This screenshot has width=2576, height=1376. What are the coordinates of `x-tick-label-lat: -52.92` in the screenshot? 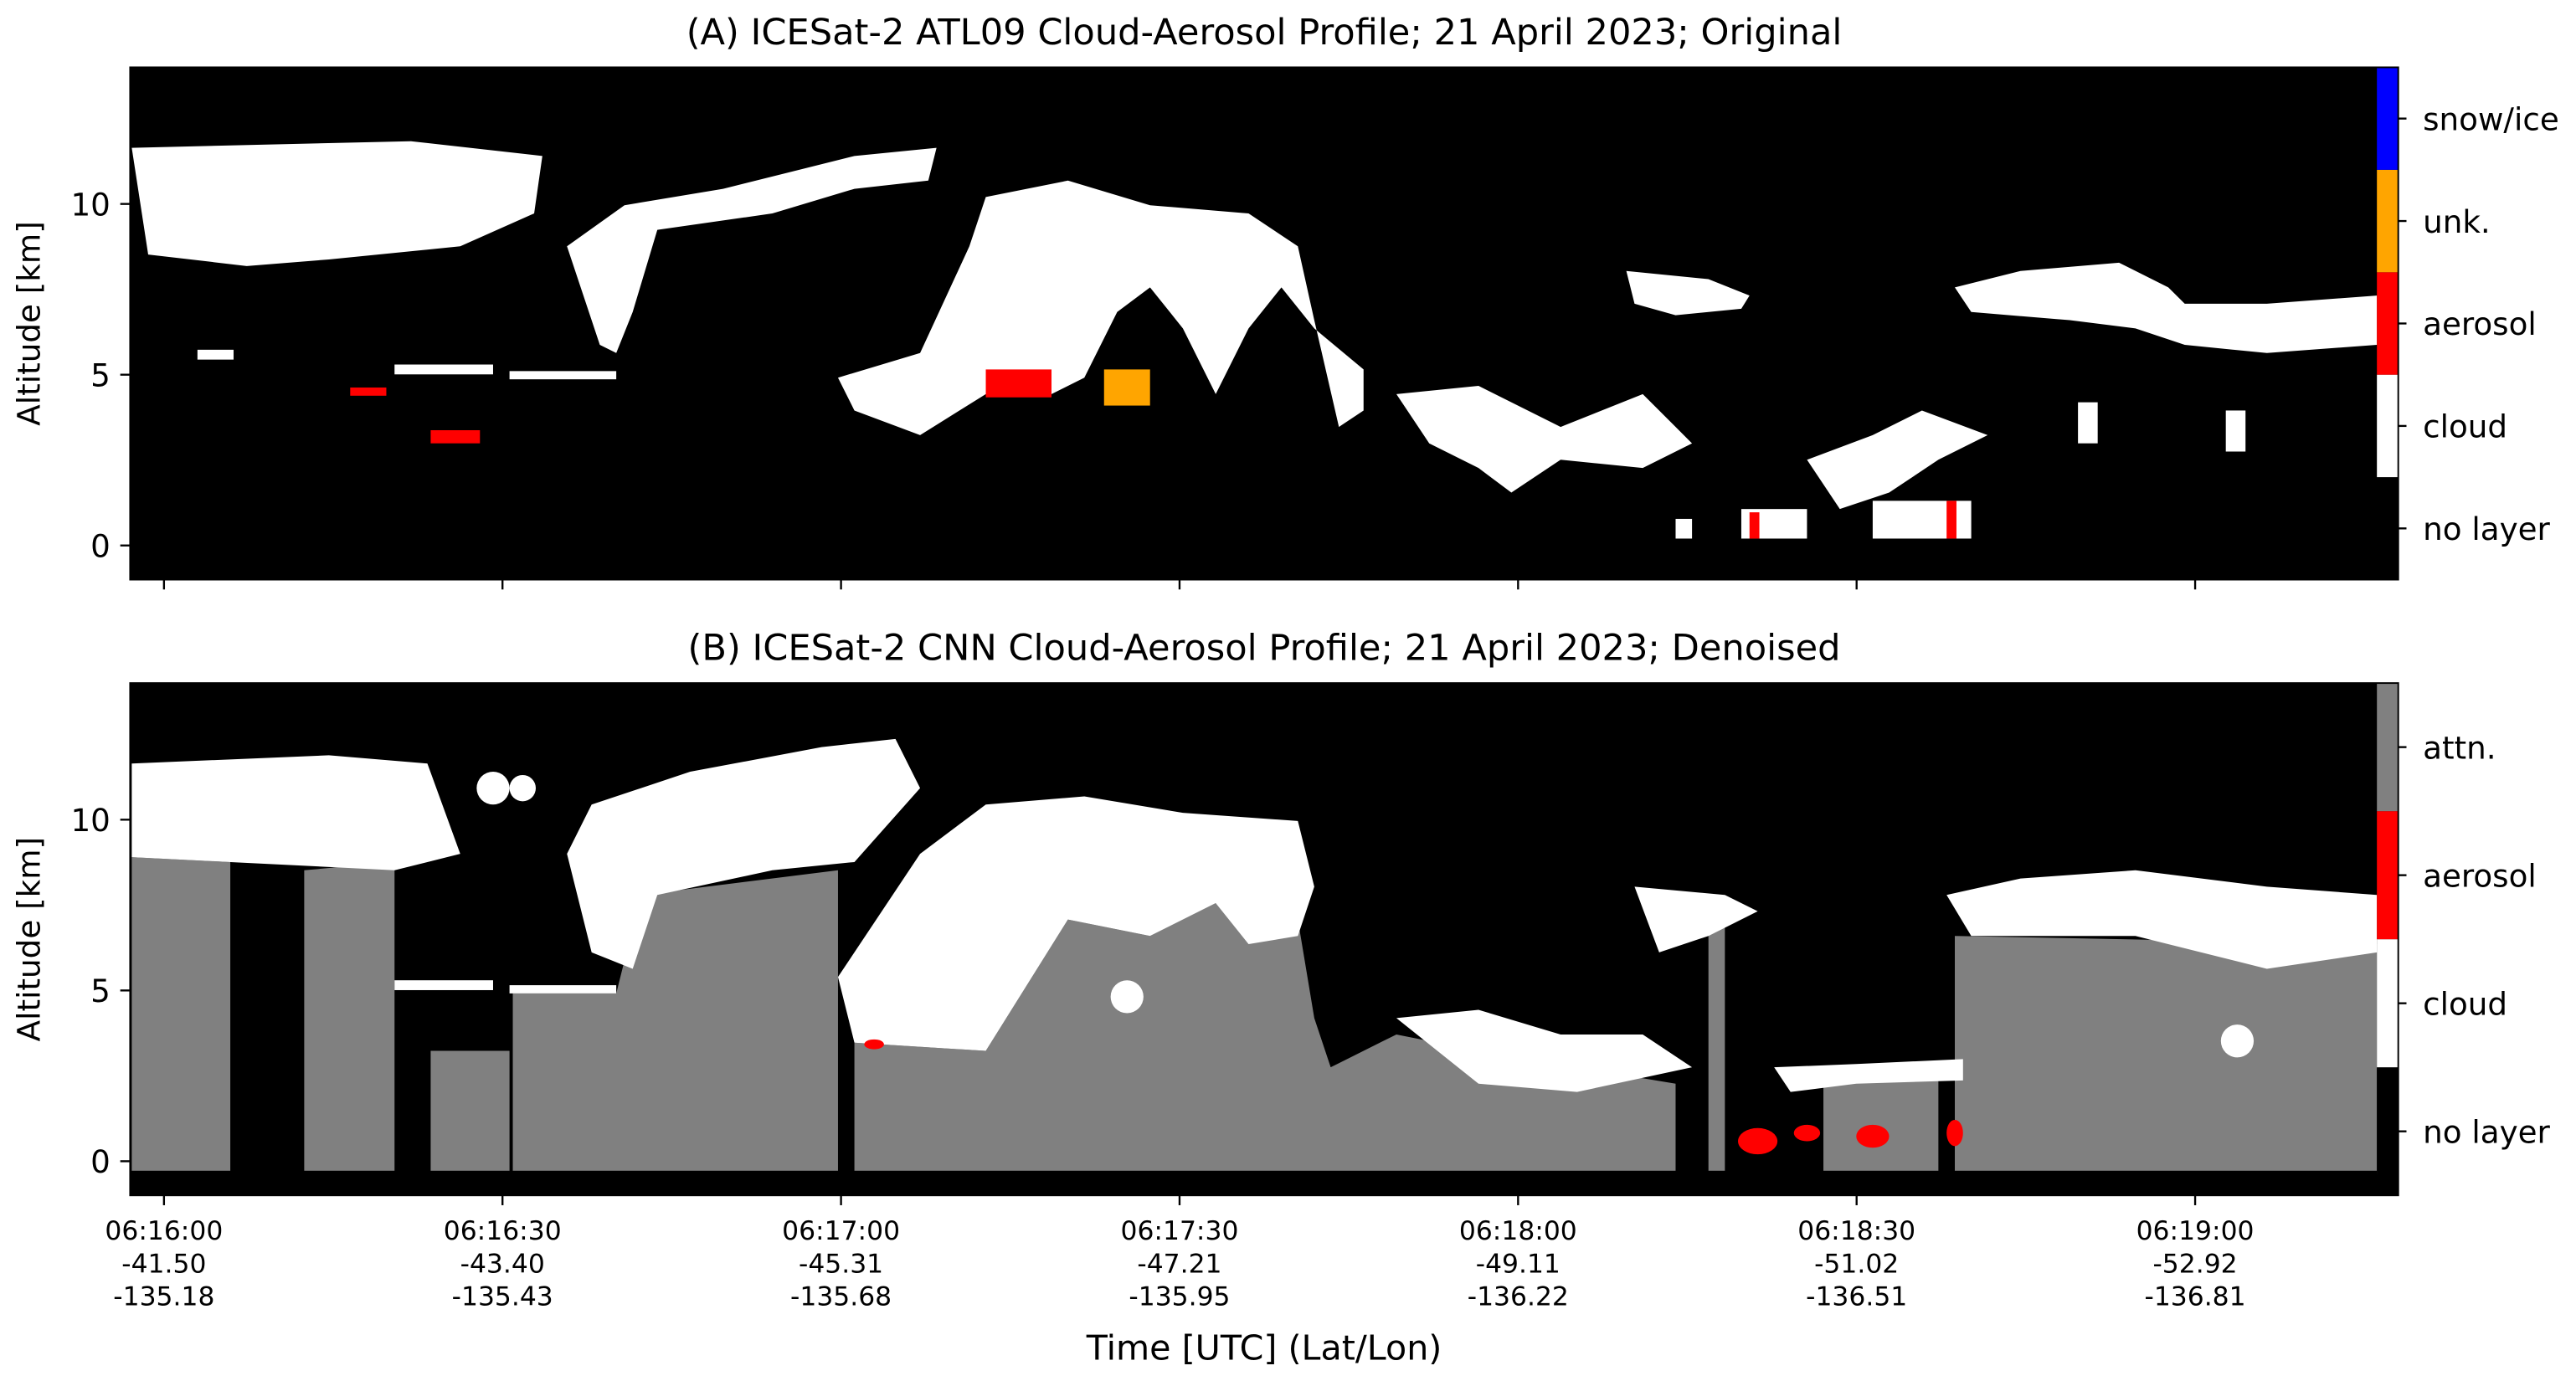 It's located at (2194, 1264).